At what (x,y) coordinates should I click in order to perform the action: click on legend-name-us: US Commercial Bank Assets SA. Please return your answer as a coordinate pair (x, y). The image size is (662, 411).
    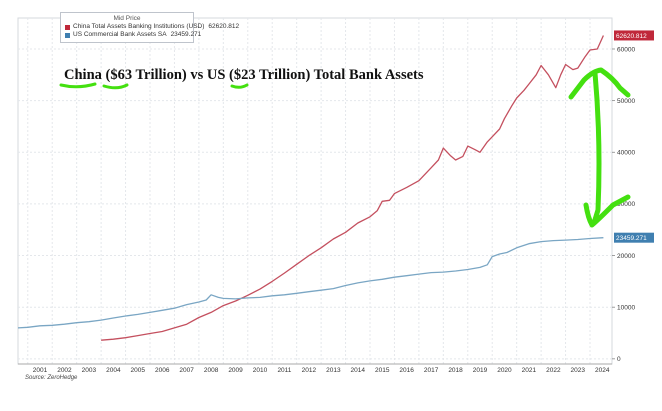
    Looking at the image, I should click on (120, 34).